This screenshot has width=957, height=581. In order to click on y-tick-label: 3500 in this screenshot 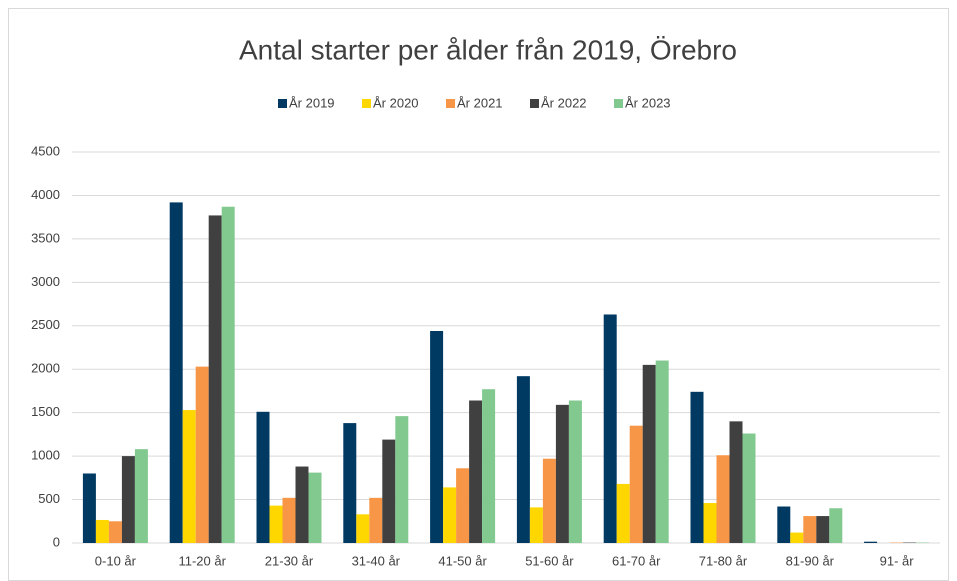, I will do `click(45, 237)`.